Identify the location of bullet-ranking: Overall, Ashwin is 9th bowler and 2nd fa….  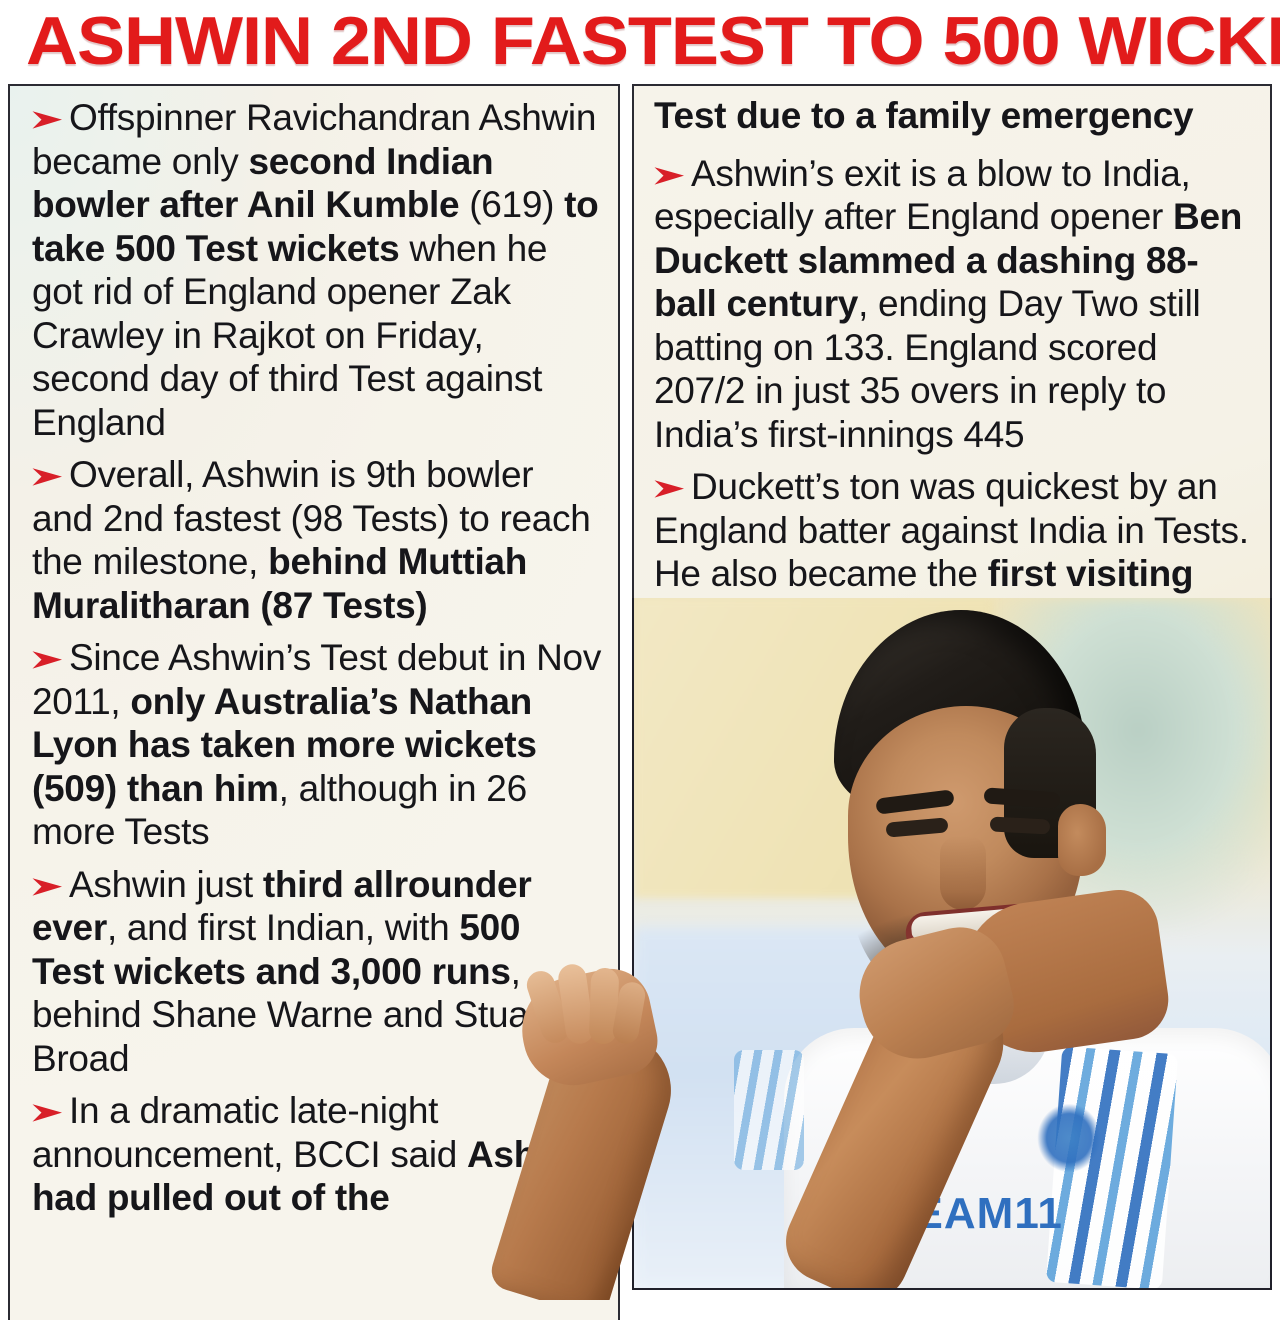
(311, 540).